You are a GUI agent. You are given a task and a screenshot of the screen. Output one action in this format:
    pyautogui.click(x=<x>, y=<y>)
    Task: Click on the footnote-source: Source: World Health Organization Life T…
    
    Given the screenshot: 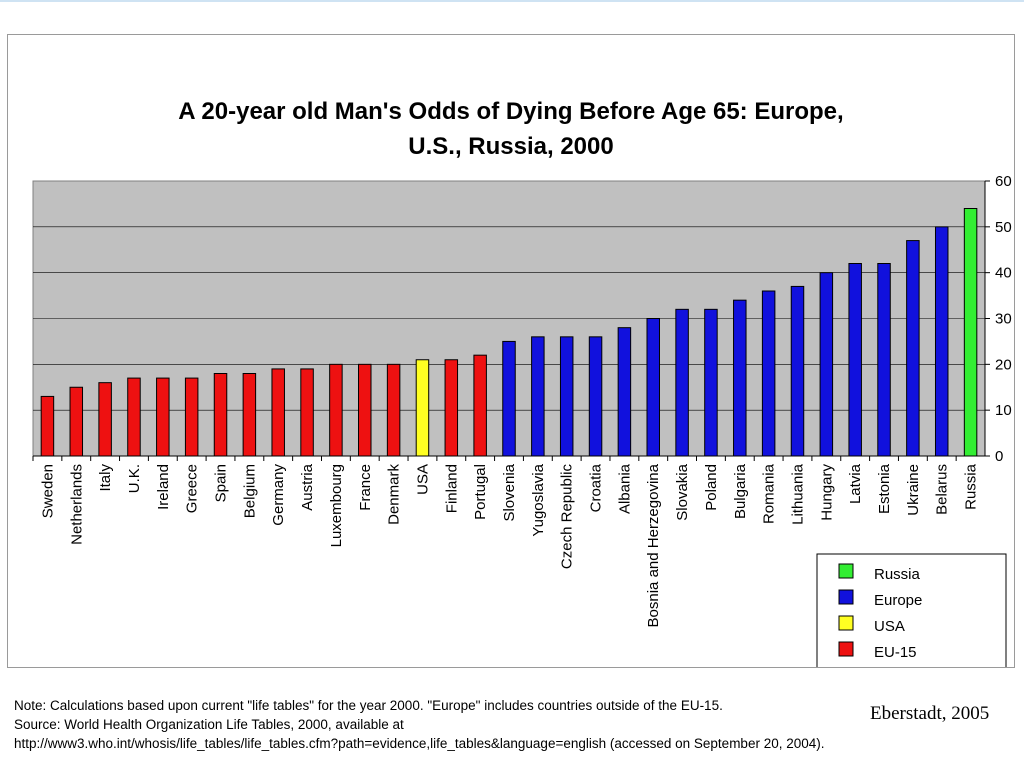 What is the action you would take?
    pyautogui.click(x=209, y=724)
    